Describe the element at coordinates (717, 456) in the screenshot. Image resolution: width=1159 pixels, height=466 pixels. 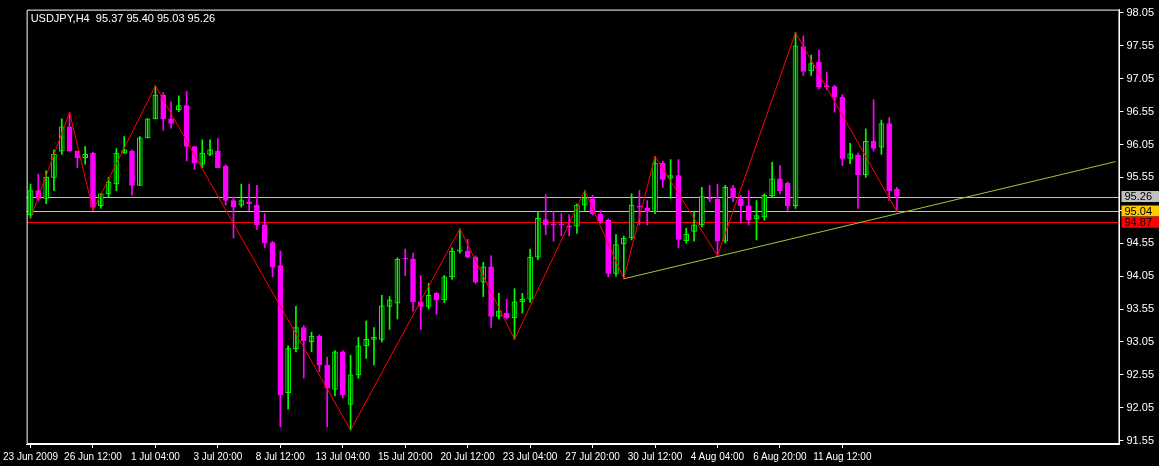
I see `x-tick-label: 4 Aug 04:00` at that location.